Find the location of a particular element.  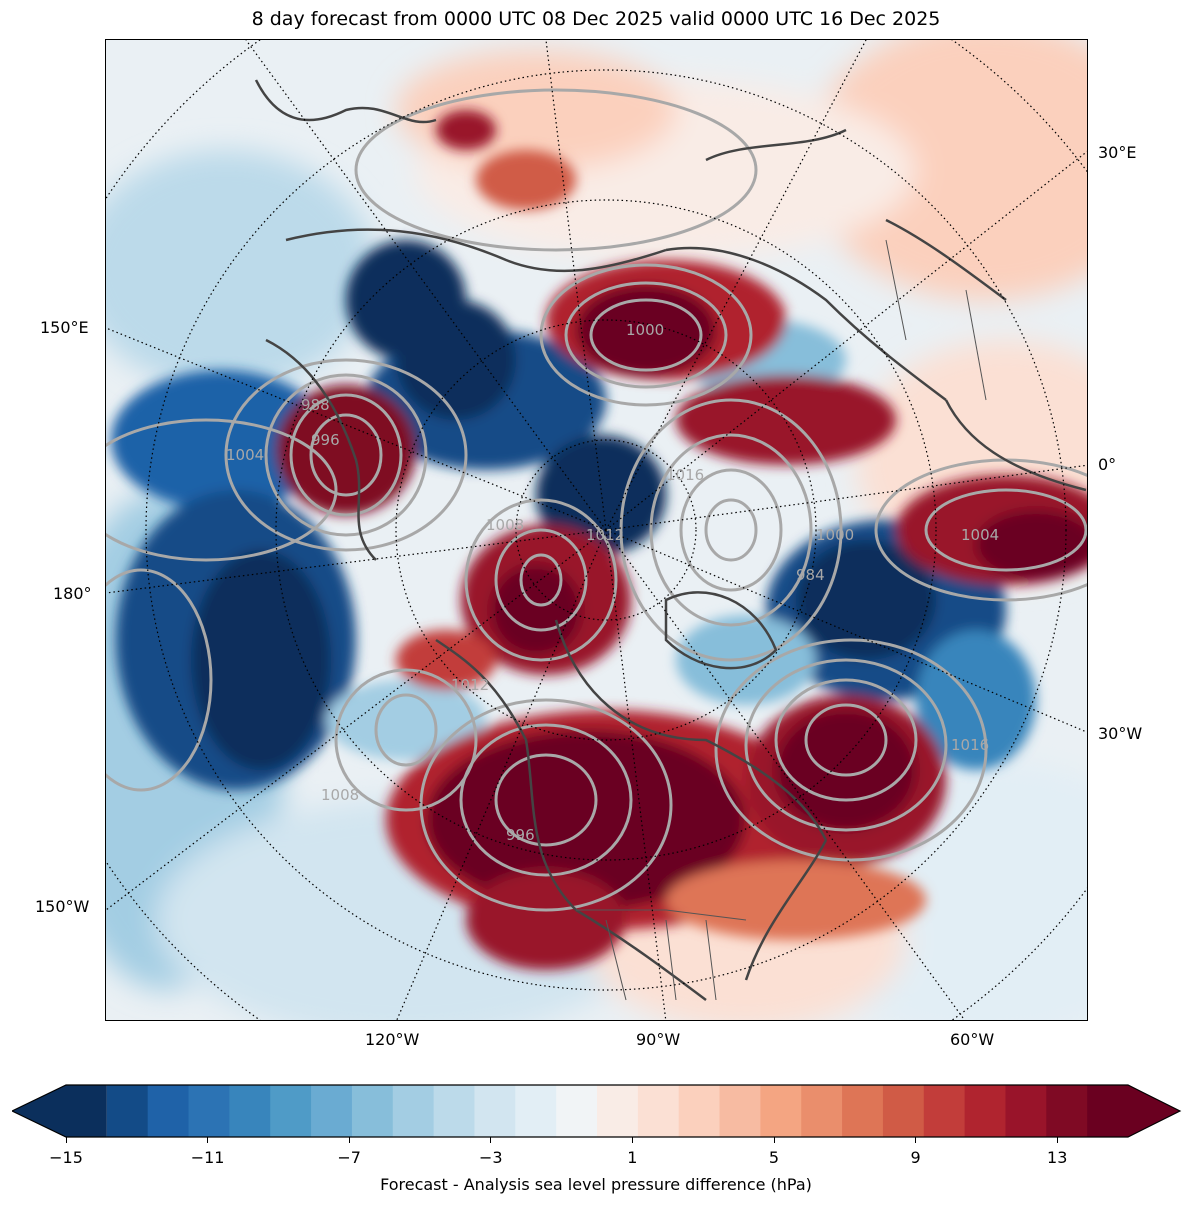

lon-label: 120°W is located at coordinates (392, 1039).